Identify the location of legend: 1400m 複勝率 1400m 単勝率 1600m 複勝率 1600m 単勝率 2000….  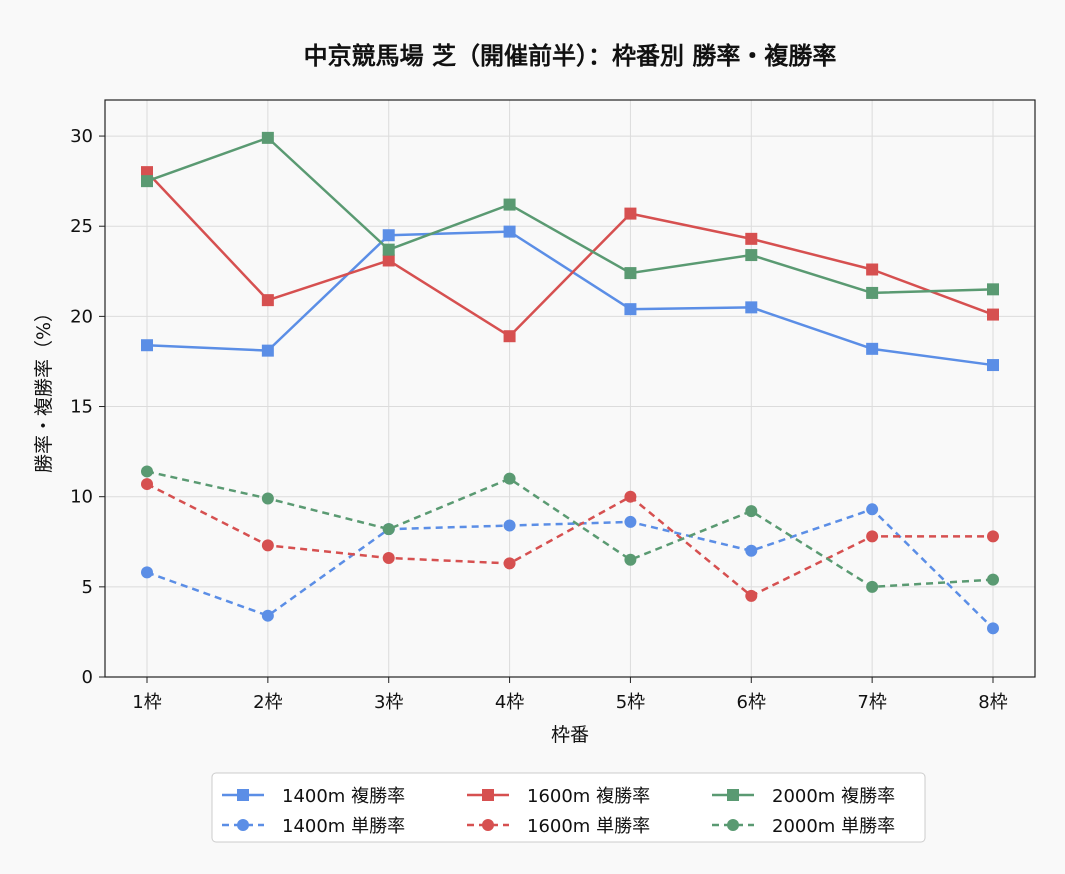
(568, 807).